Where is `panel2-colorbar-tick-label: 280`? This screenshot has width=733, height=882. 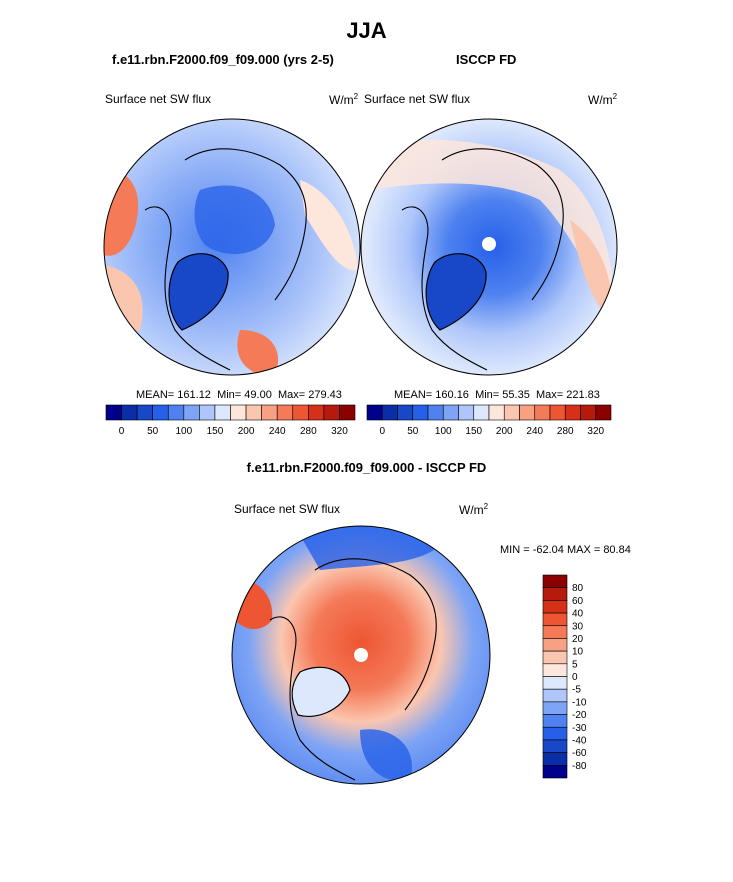
panel2-colorbar-tick-label: 280 is located at coordinates (565, 431).